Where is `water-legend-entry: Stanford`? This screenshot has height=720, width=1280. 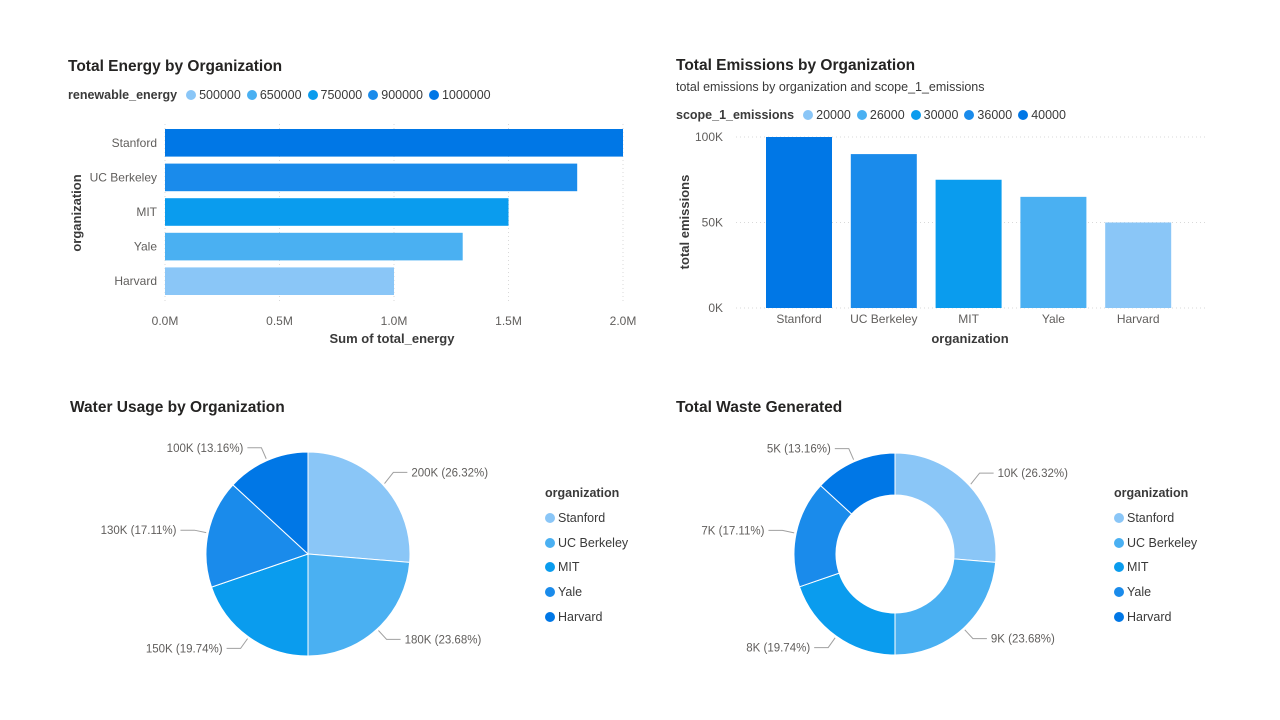
water-legend-entry: Stanford is located at coordinates (586, 518).